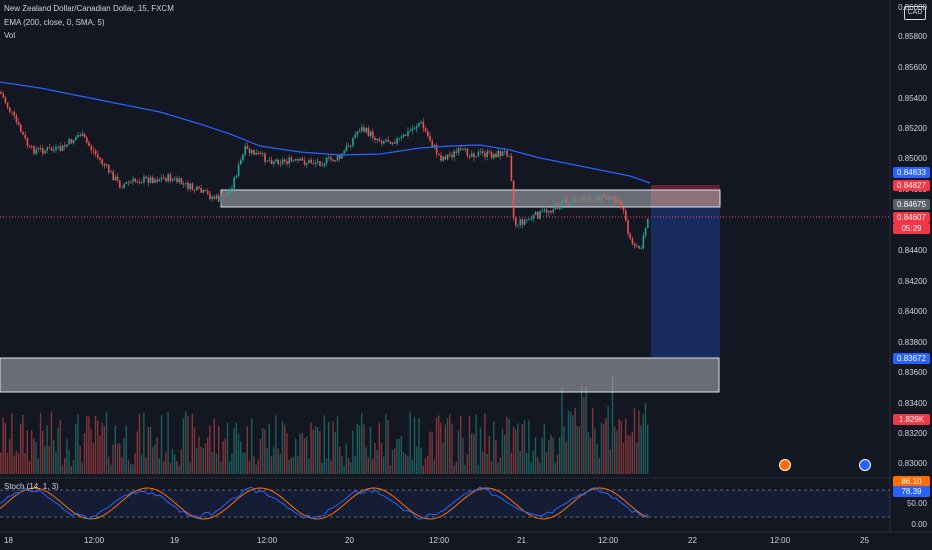 Image resolution: width=932 pixels, height=550 pixels. Describe the element at coordinates (911, 491) in the screenshot. I see `stoch-d-tag: 78.39` at that location.